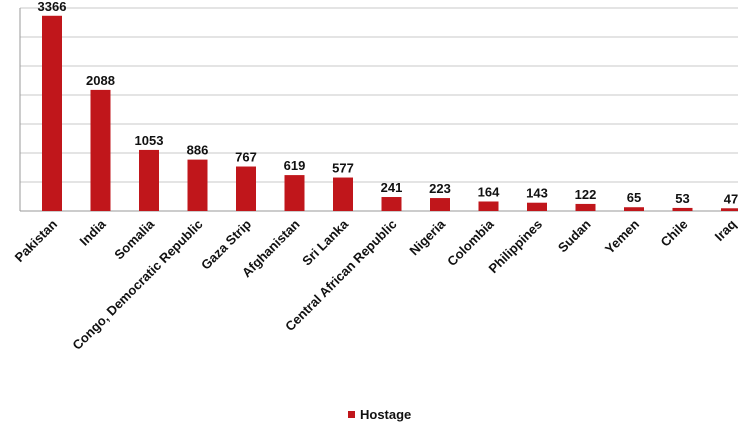 This screenshot has height=424, width=738. I want to click on data-label: 241, so click(392, 187).